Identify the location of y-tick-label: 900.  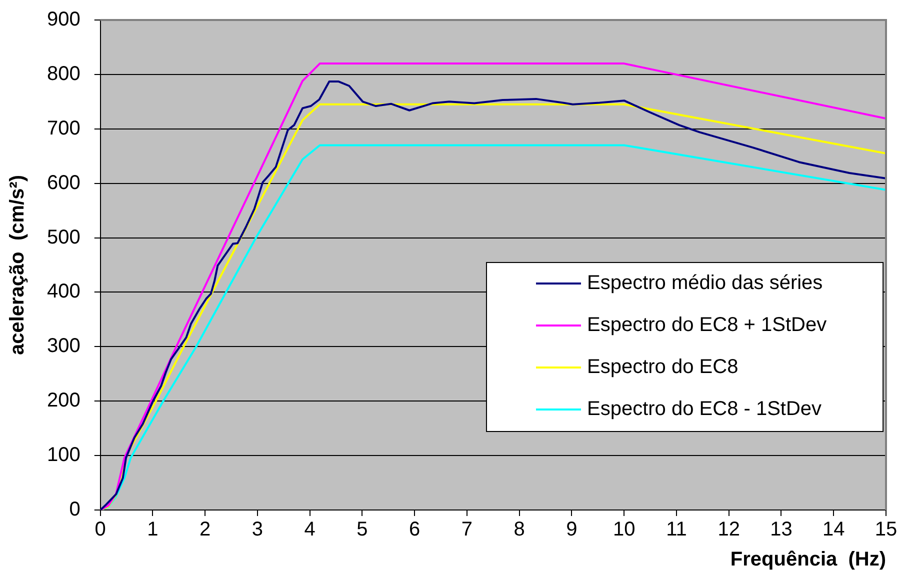
(63, 19).